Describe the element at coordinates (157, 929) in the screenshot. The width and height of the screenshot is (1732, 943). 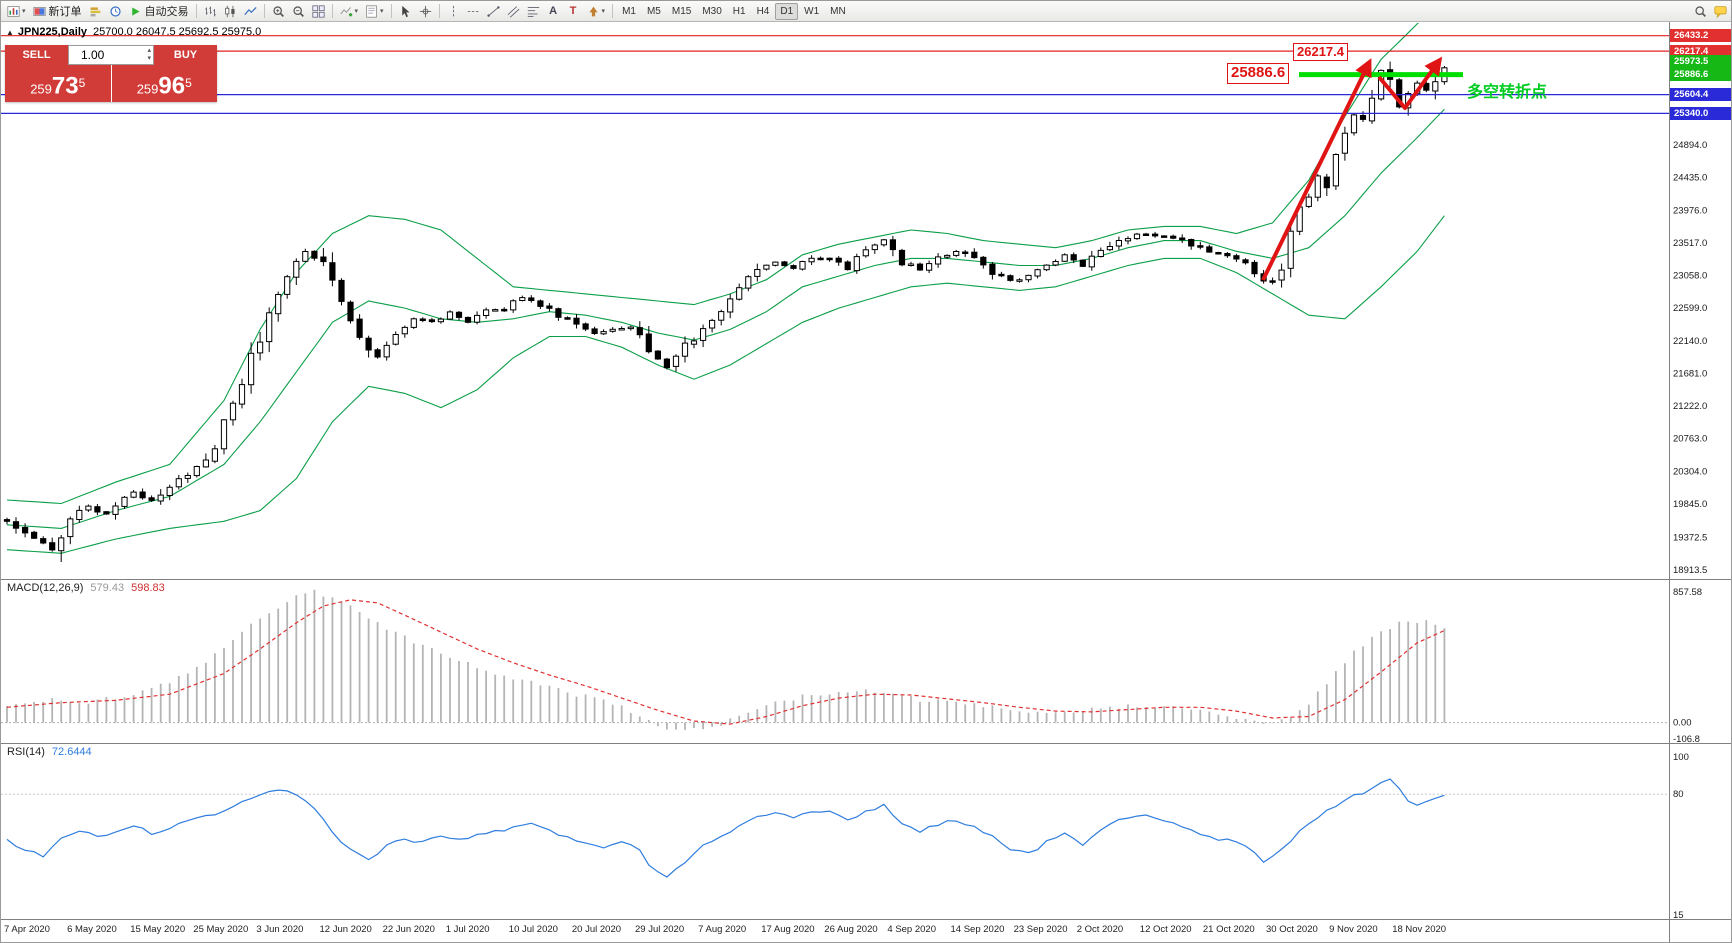
I see `svg-text: 15 May 2020` at that location.